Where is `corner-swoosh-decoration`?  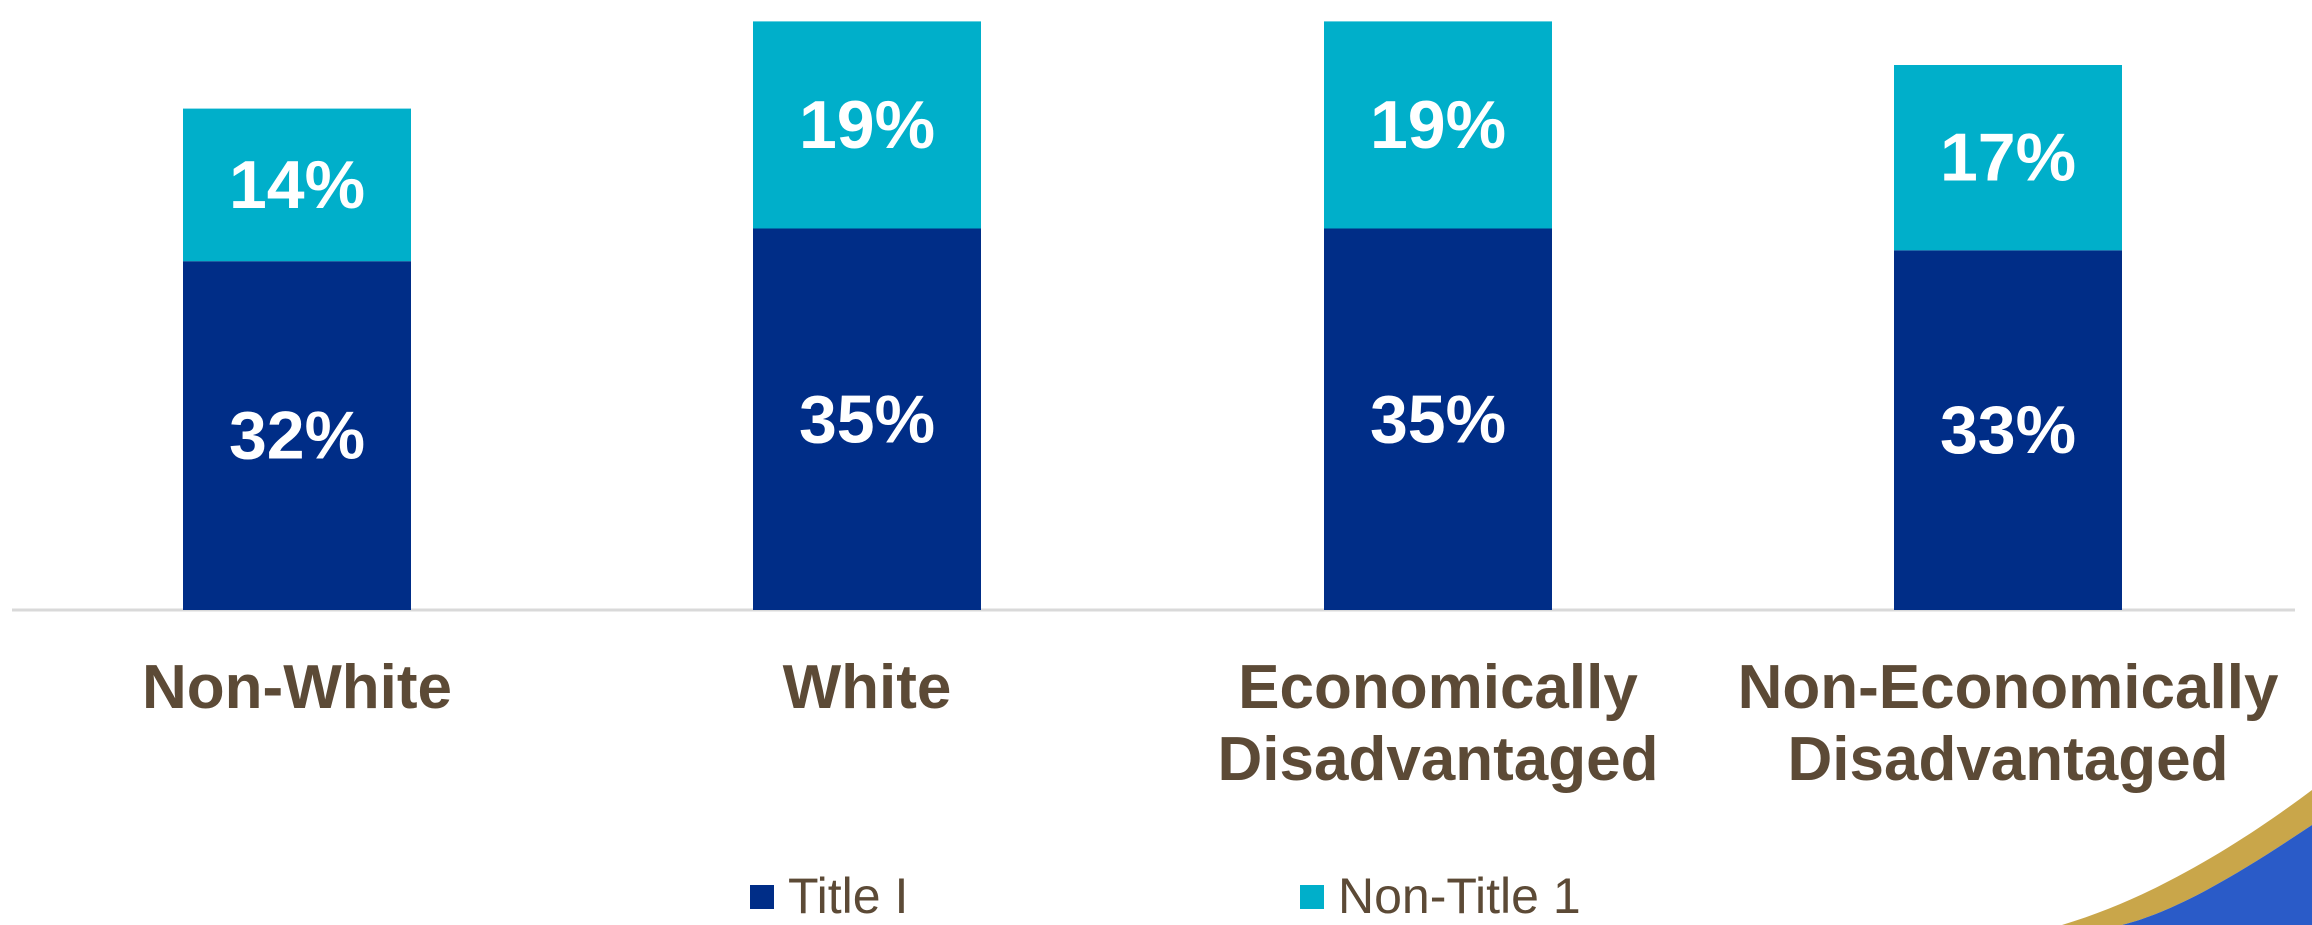 corner-swoosh-decoration is located at coordinates (2187, 857).